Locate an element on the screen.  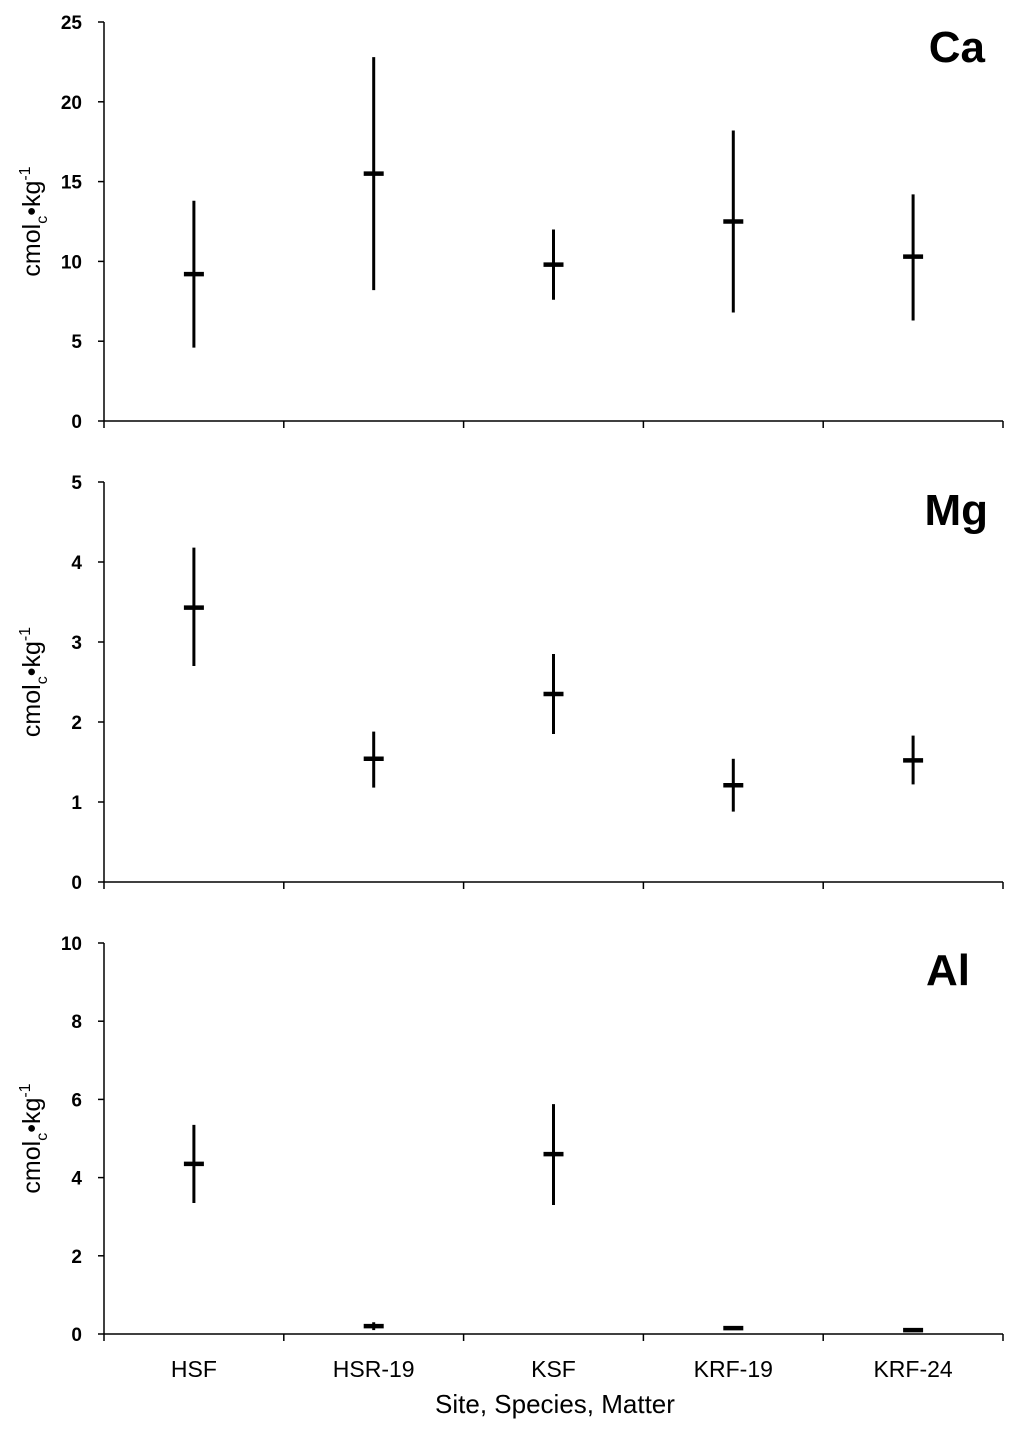
y-tick-label: 6 is located at coordinates (76, 1100).